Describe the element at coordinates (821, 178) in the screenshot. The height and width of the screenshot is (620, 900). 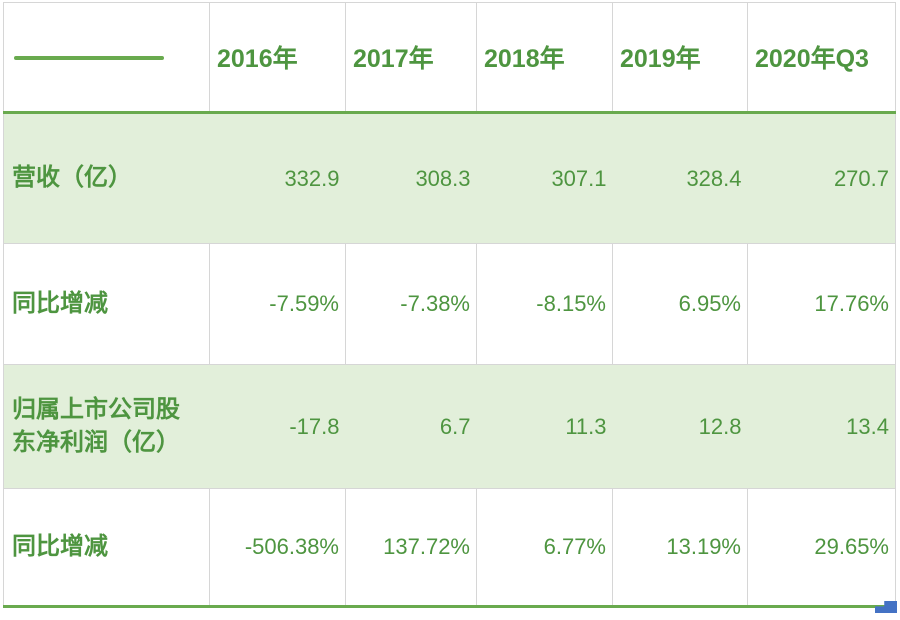
I see `table-cell: 270.7` at that location.